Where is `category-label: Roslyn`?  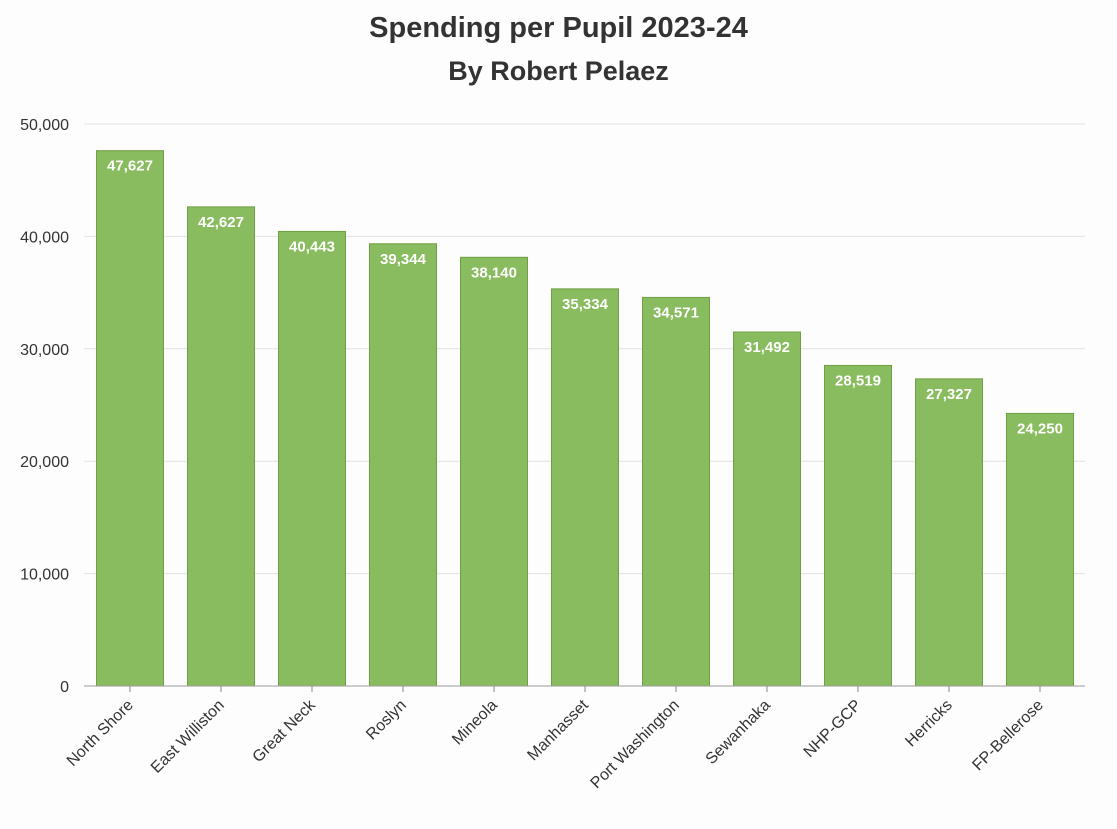 category-label: Roslyn is located at coordinates (386, 720).